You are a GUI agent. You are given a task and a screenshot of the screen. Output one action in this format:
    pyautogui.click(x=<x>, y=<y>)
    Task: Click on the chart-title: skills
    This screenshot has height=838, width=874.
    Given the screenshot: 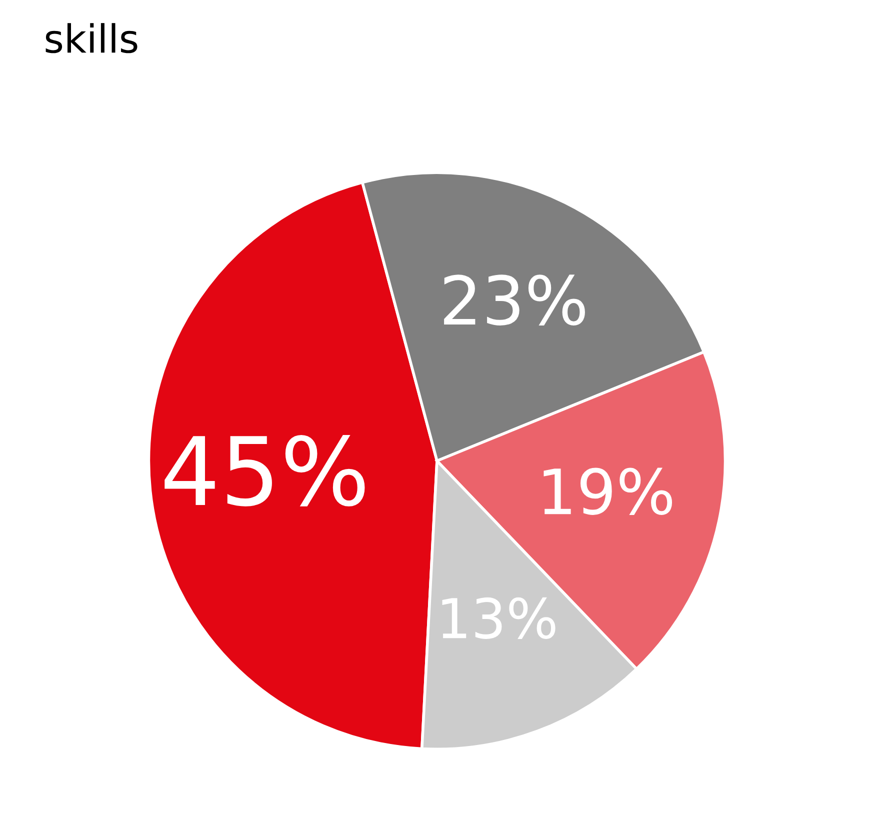 What is the action you would take?
    pyautogui.click(x=92, y=38)
    